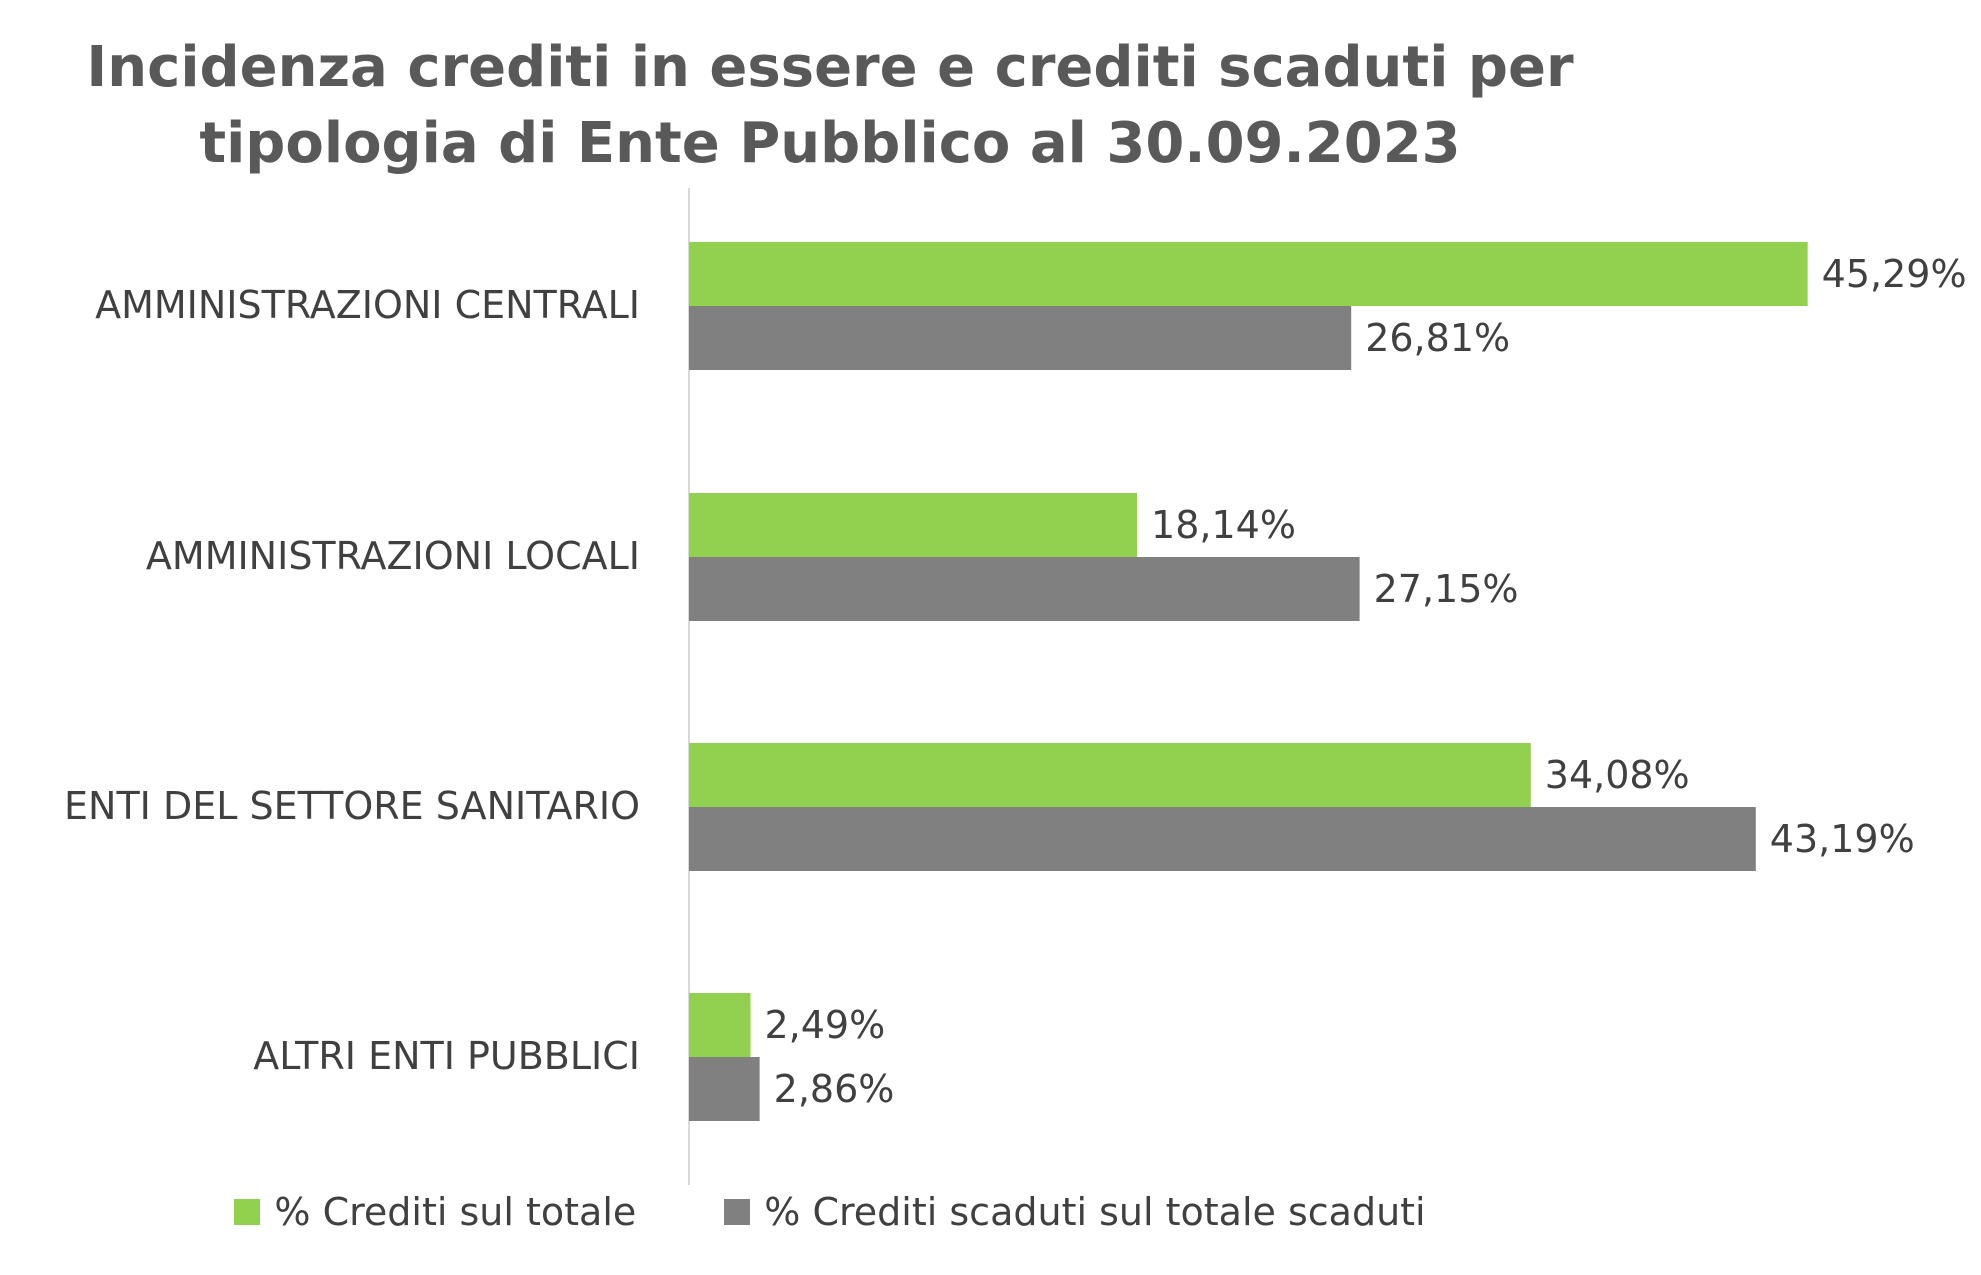 This screenshot has width=1981, height=1275. Describe the element at coordinates (825, 1025) in the screenshot. I see `data-label: 2,49%` at that location.